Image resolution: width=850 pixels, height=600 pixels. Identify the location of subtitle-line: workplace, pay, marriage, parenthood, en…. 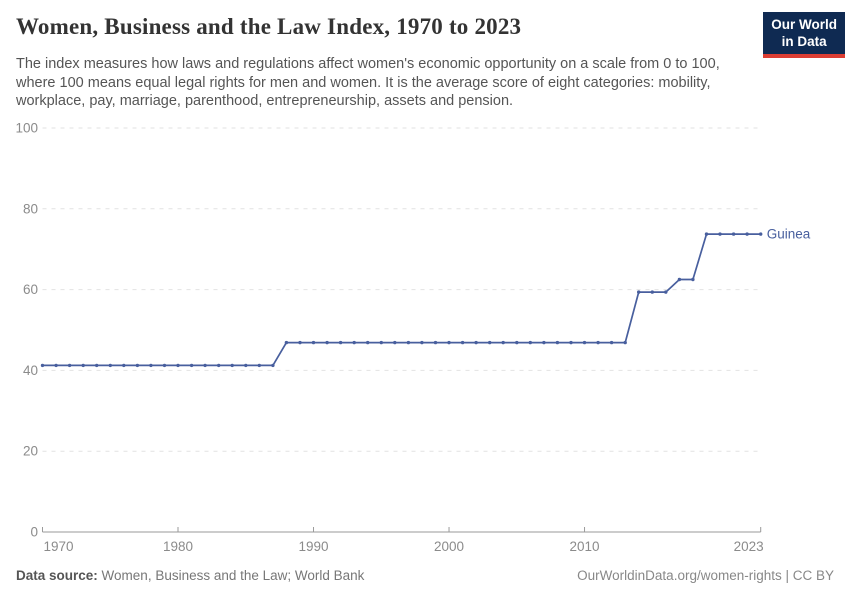
(265, 101).